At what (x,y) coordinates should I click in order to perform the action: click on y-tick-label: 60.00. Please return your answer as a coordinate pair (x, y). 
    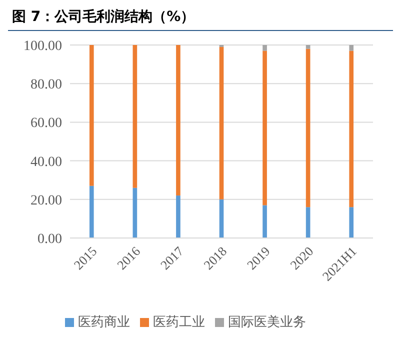
    Looking at the image, I should click on (46, 124).